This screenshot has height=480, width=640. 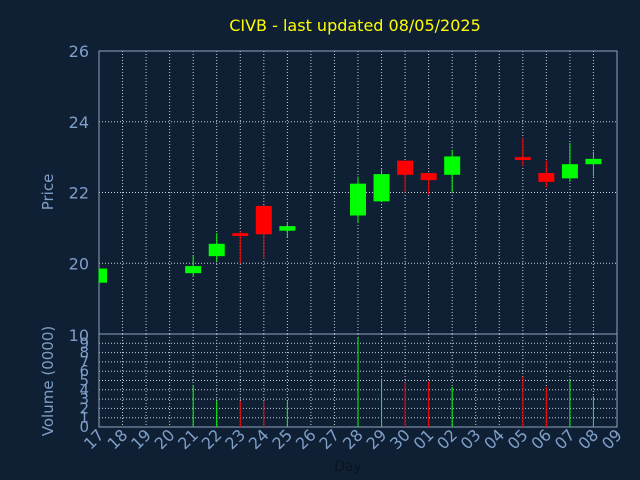 I want to click on price-tick-label: 22, so click(x=79, y=193).